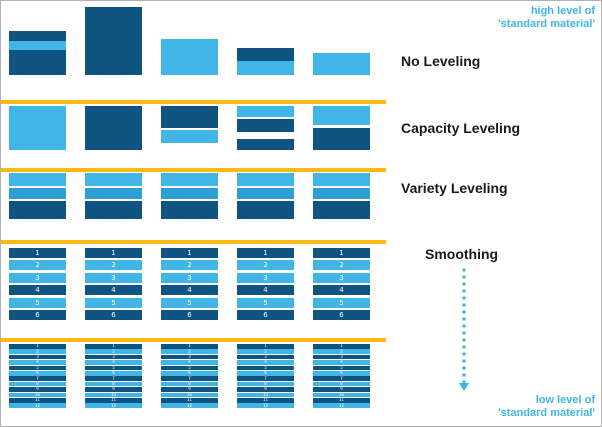 The width and height of the screenshot is (602, 427). Describe the element at coordinates (461, 128) in the screenshot. I see `row-label-capacity-leveling: Capacity Leveling` at that location.